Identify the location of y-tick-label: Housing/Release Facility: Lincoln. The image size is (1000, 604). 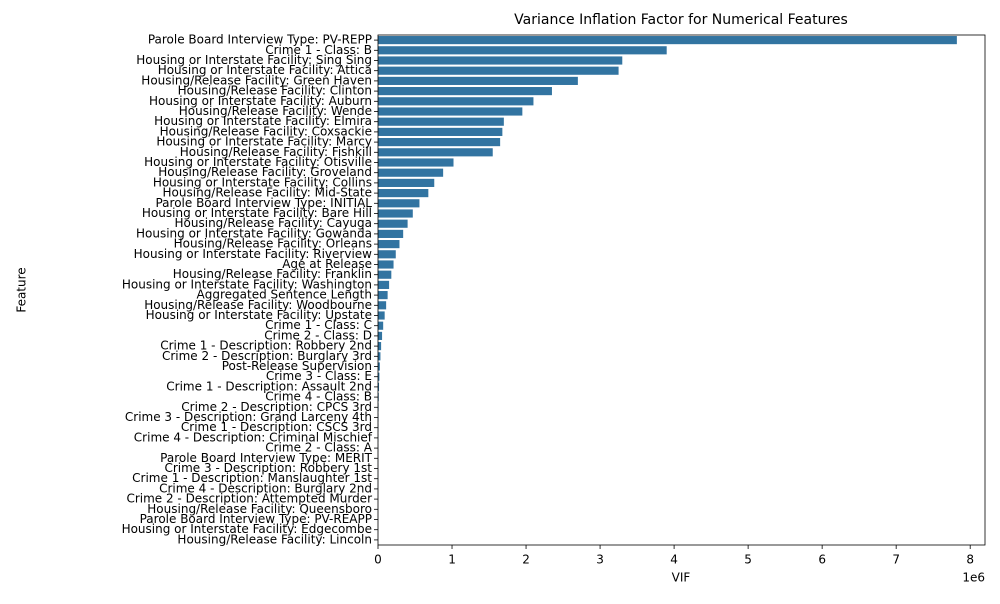
(274, 539).